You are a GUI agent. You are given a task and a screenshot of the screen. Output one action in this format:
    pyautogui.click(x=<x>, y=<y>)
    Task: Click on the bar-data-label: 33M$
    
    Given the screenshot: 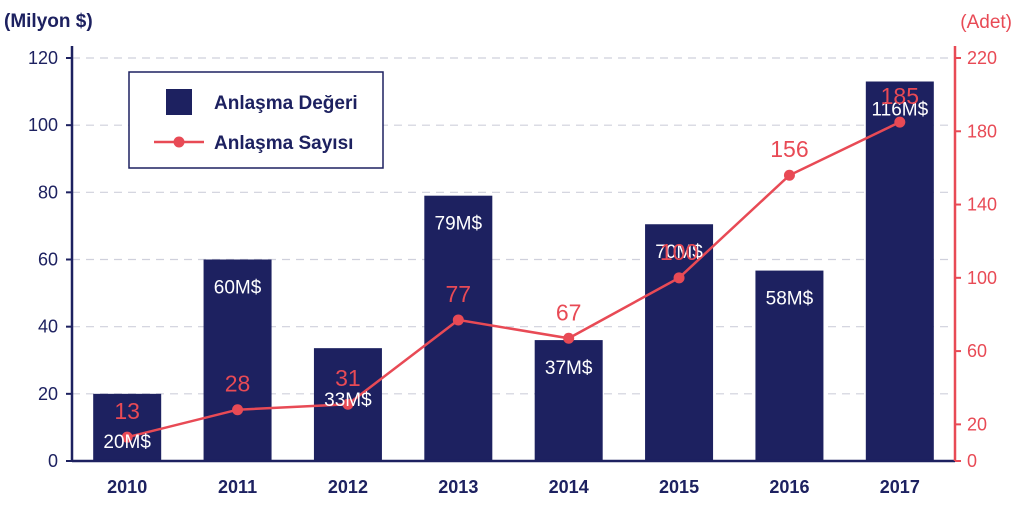 What is the action you would take?
    pyautogui.click(x=348, y=400)
    